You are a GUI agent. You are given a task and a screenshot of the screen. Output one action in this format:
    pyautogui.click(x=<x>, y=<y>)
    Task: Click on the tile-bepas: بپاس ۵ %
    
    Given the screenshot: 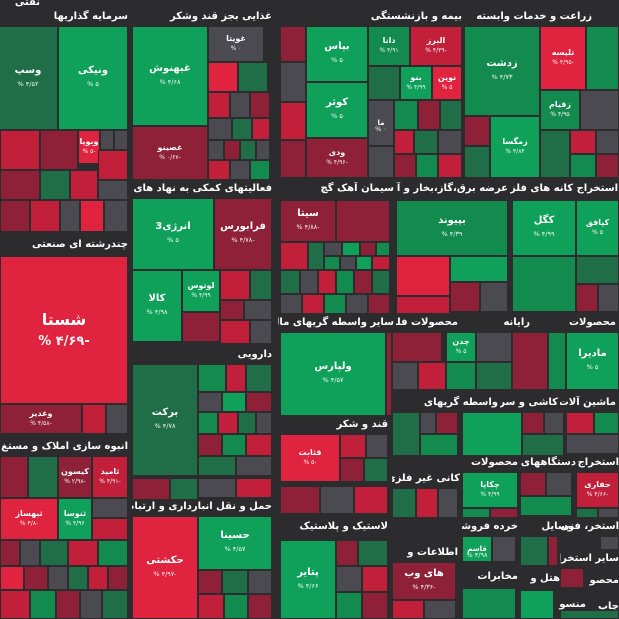 What is the action you would take?
    pyautogui.click(x=337, y=54)
    